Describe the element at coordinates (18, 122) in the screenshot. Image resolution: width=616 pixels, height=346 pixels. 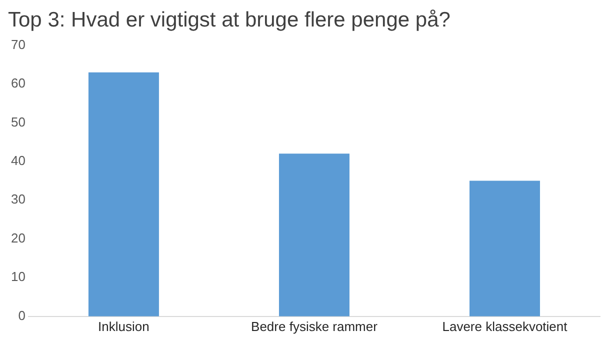
I see `y-tick-label: 50` at that location.